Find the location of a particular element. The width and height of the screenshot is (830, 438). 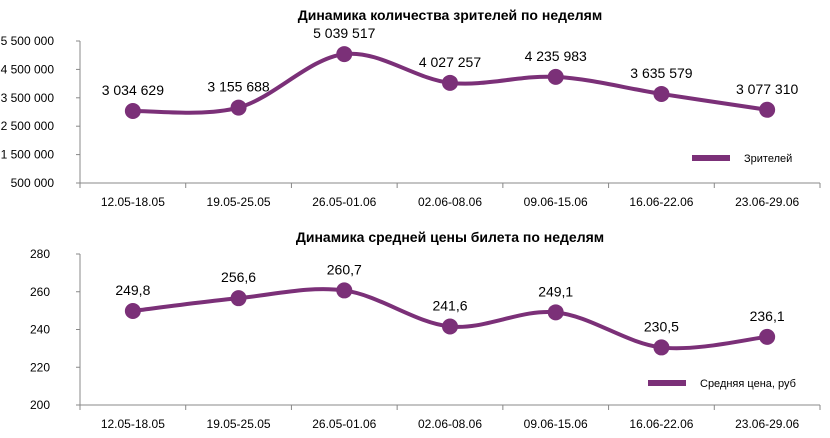

y-tick-label: 5 500 000 is located at coordinates (28, 41).